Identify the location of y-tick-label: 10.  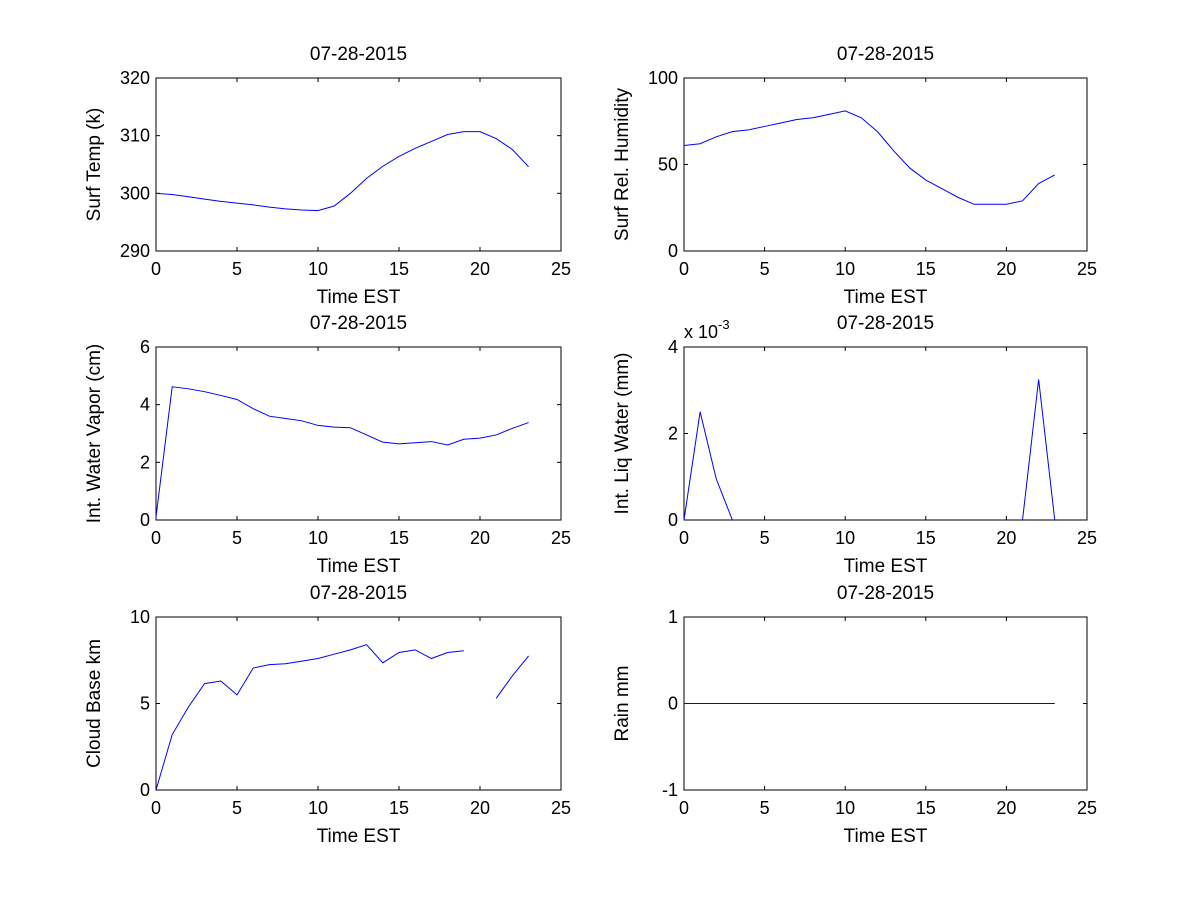
(140, 617).